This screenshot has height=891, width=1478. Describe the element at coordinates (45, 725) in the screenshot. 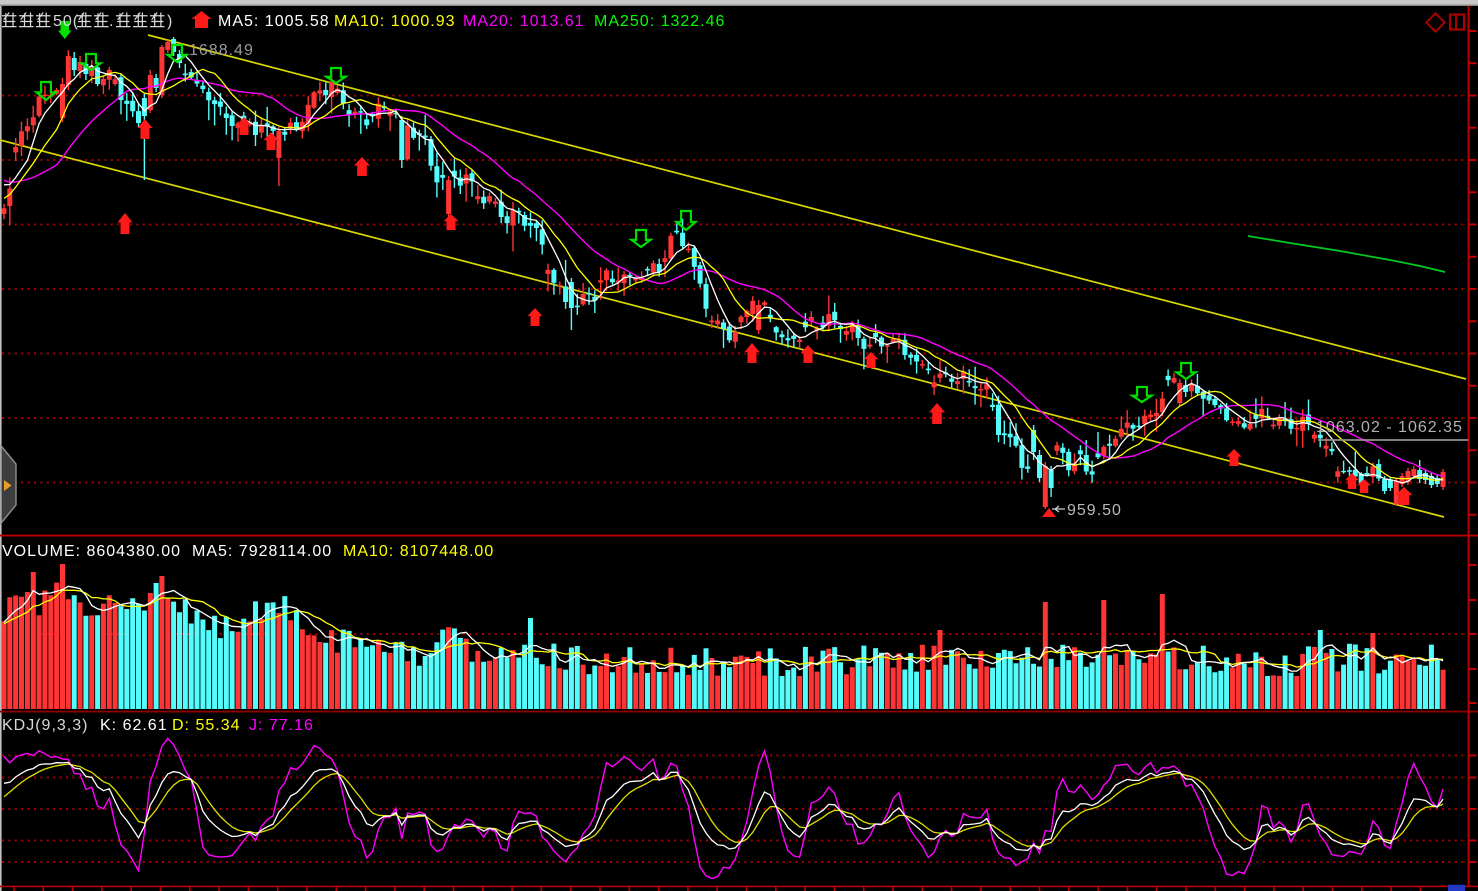

I see `svg-text: KDJ(9,3,3)` at that location.